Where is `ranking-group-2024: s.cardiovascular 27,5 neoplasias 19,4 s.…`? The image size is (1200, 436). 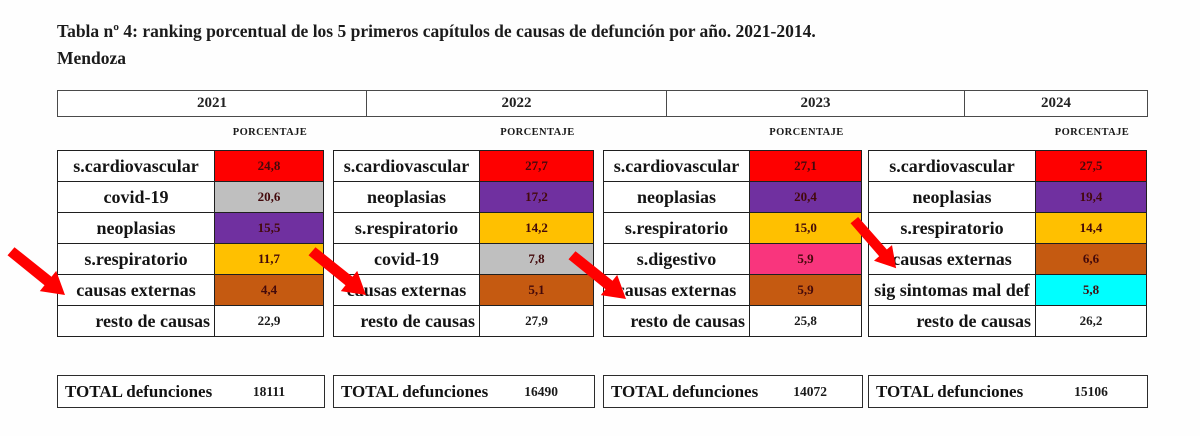
ranking-group-2024: s.cardiovascular 27,5 neoplasias 19,4 s.… is located at coordinates (1007, 243).